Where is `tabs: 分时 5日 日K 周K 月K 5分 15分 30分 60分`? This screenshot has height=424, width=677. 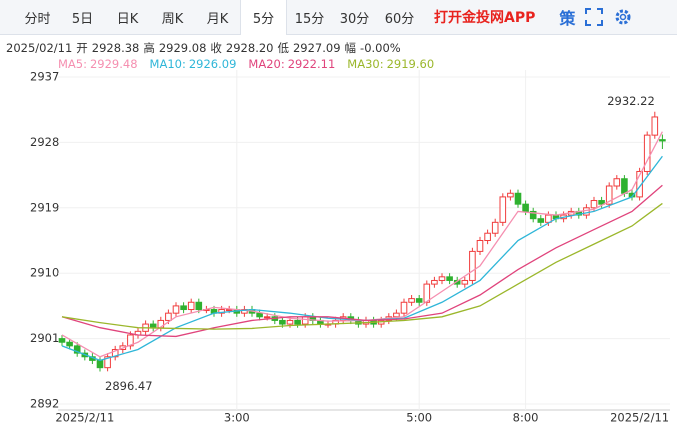
tabs: 分时 5日 日K 周K 月K 5分 15分 30分 60分 is located at coordinates (218, 17).